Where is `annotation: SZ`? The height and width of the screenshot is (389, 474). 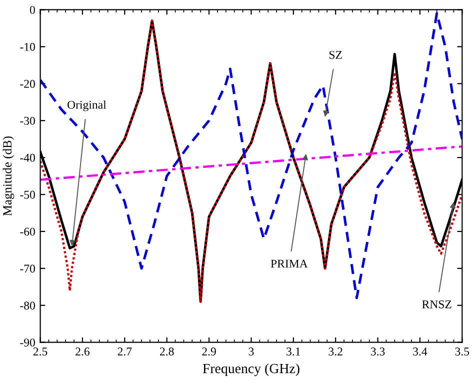
annotation: SZ is located at coordinates (335, 54).